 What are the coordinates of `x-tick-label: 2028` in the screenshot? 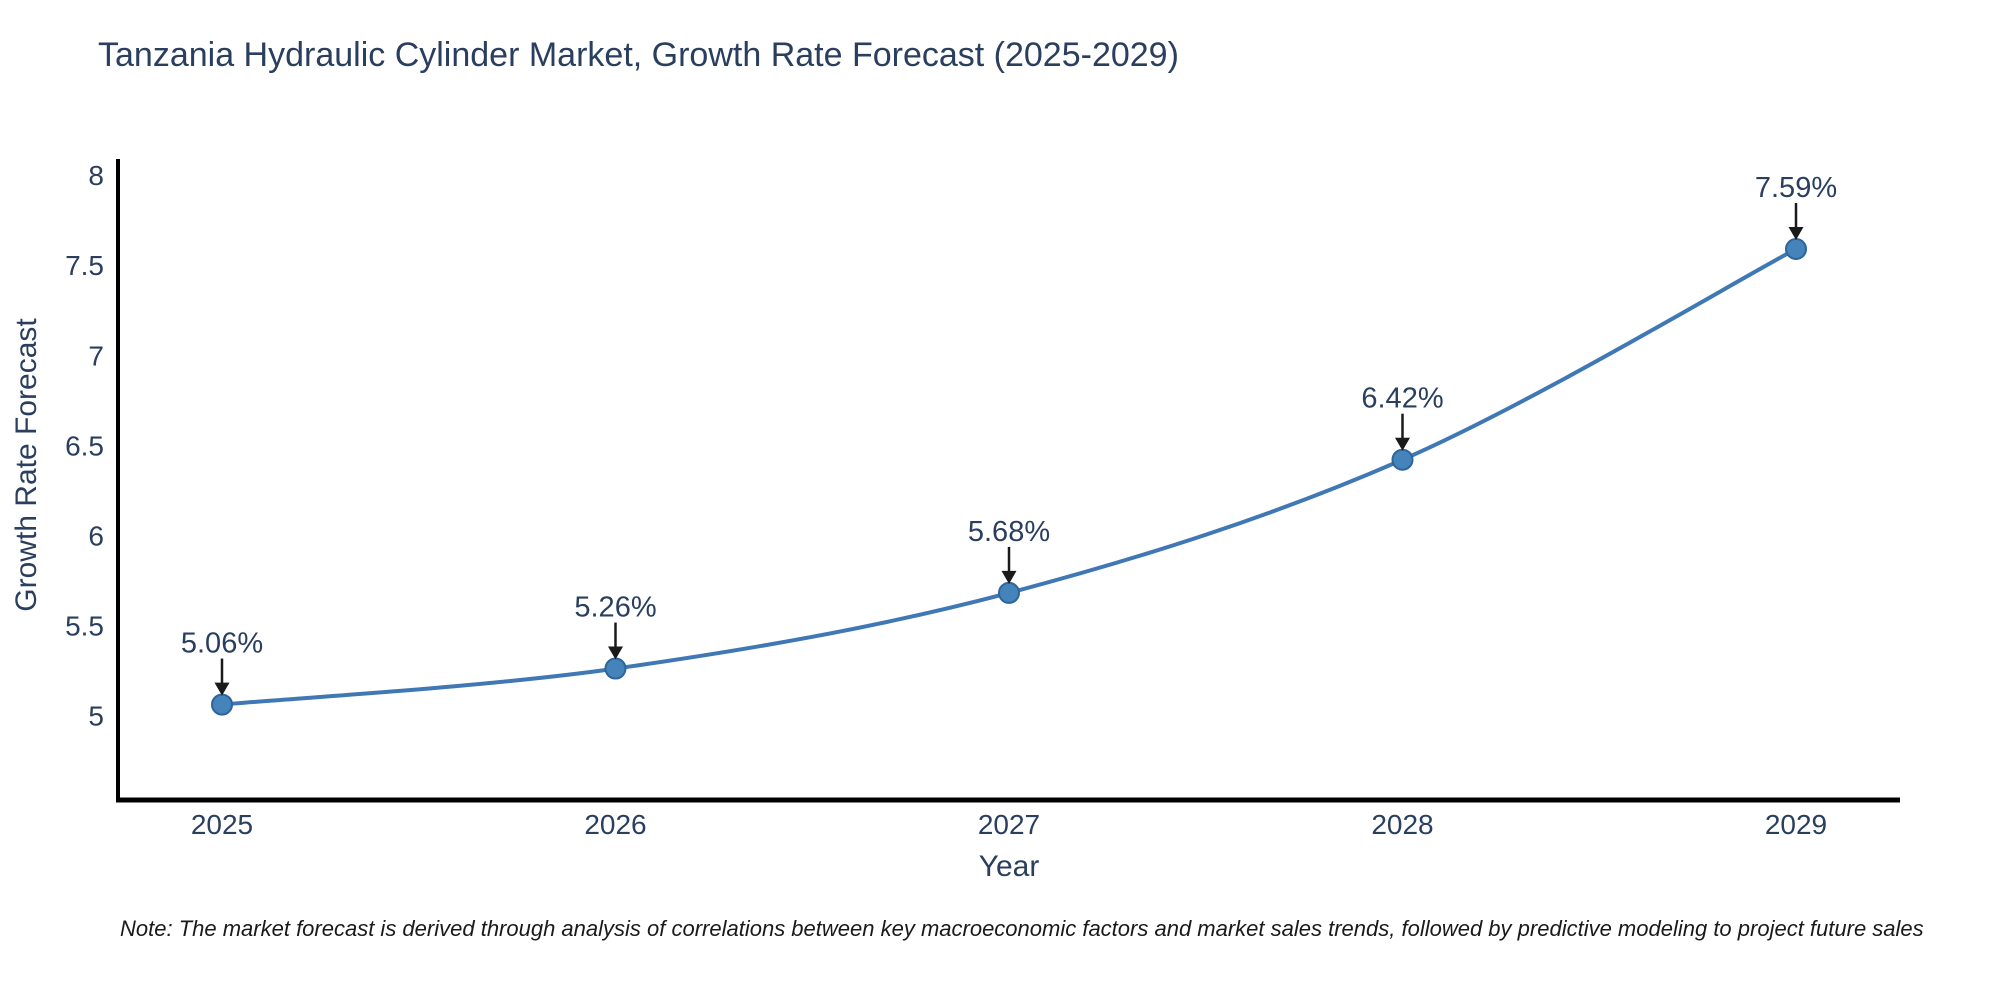 It's located at (1402, 824).